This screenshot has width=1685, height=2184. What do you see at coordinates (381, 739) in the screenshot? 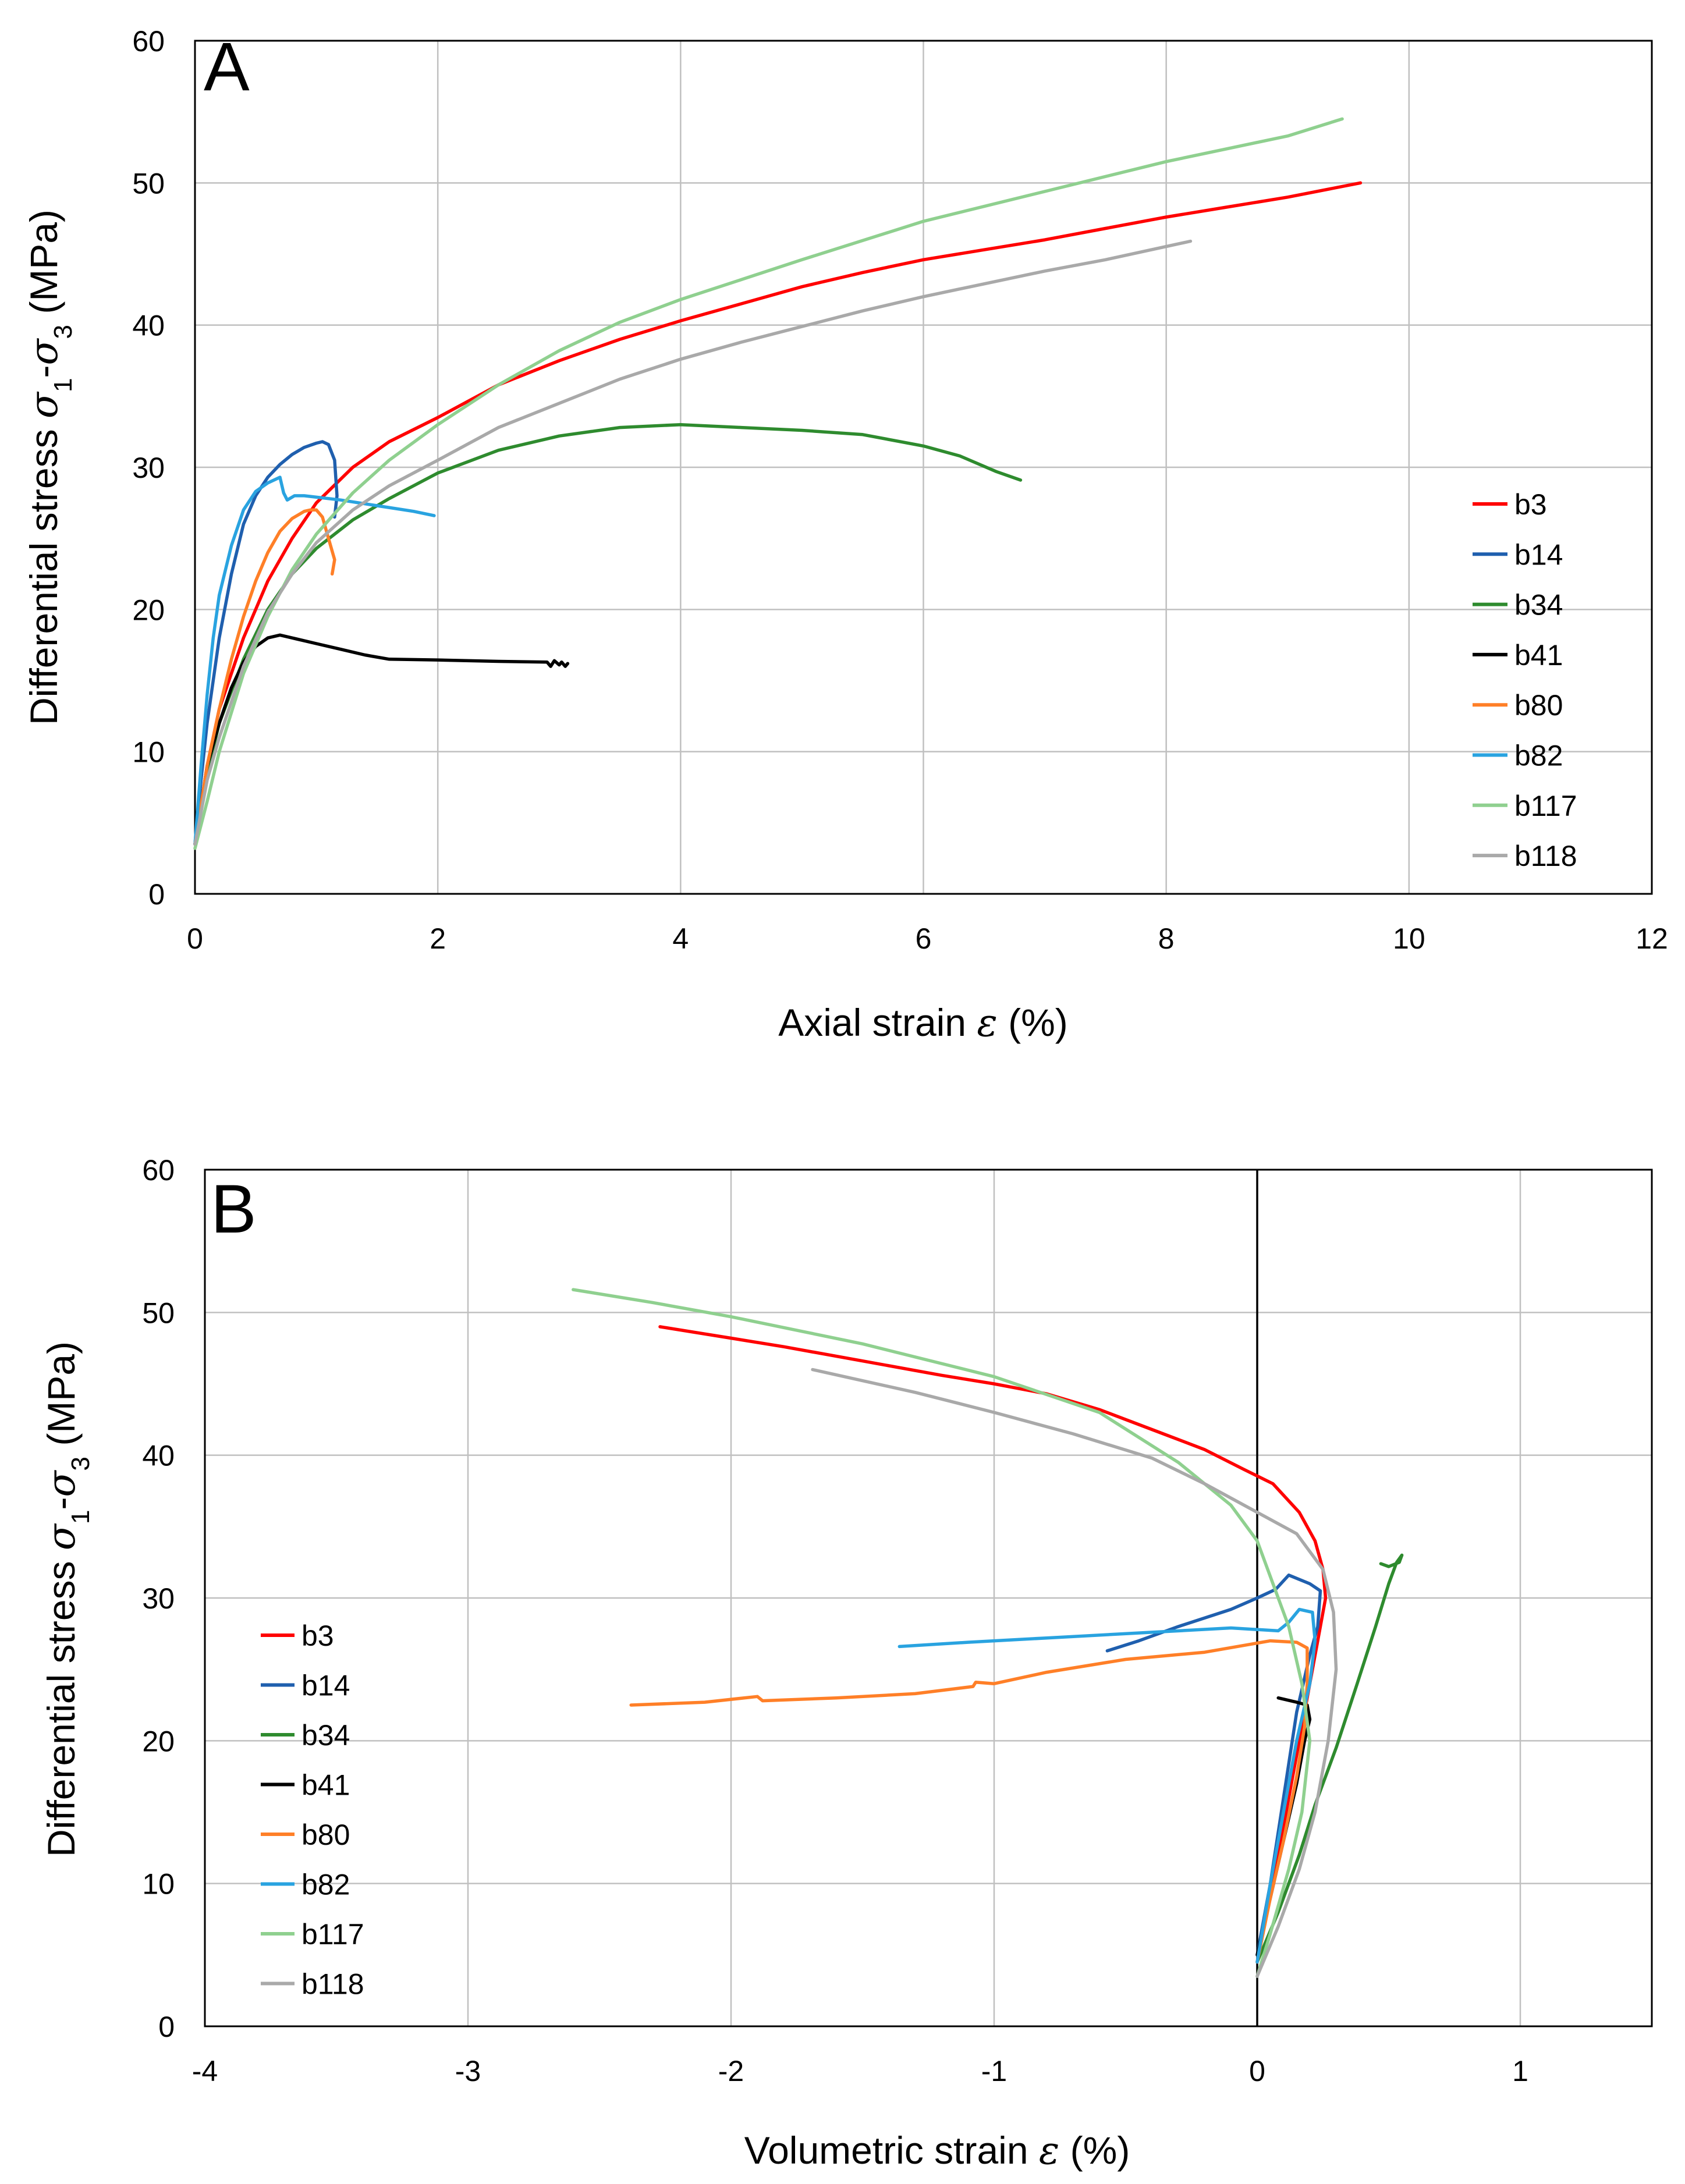
I see `series-line-b41` at bounding box center [381, 739].